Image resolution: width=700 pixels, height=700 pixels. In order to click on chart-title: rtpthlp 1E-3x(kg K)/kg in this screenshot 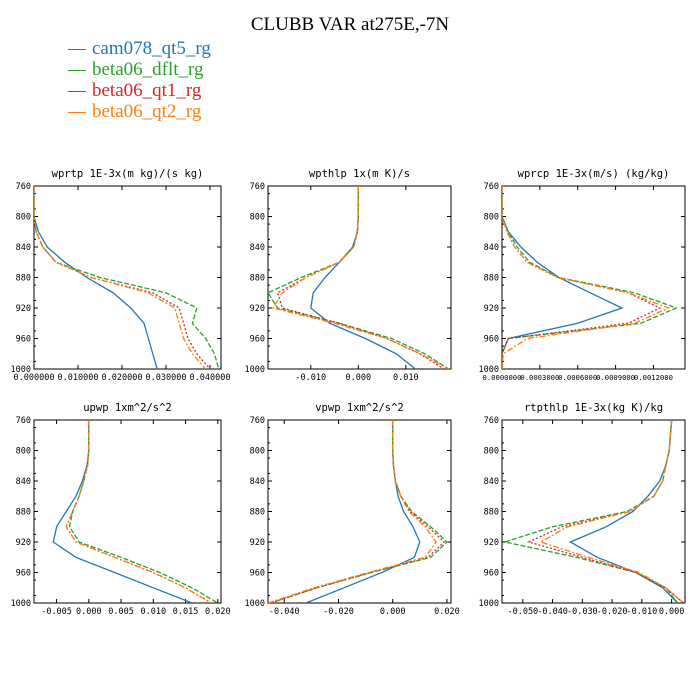, I will do `click(593, 408)`.